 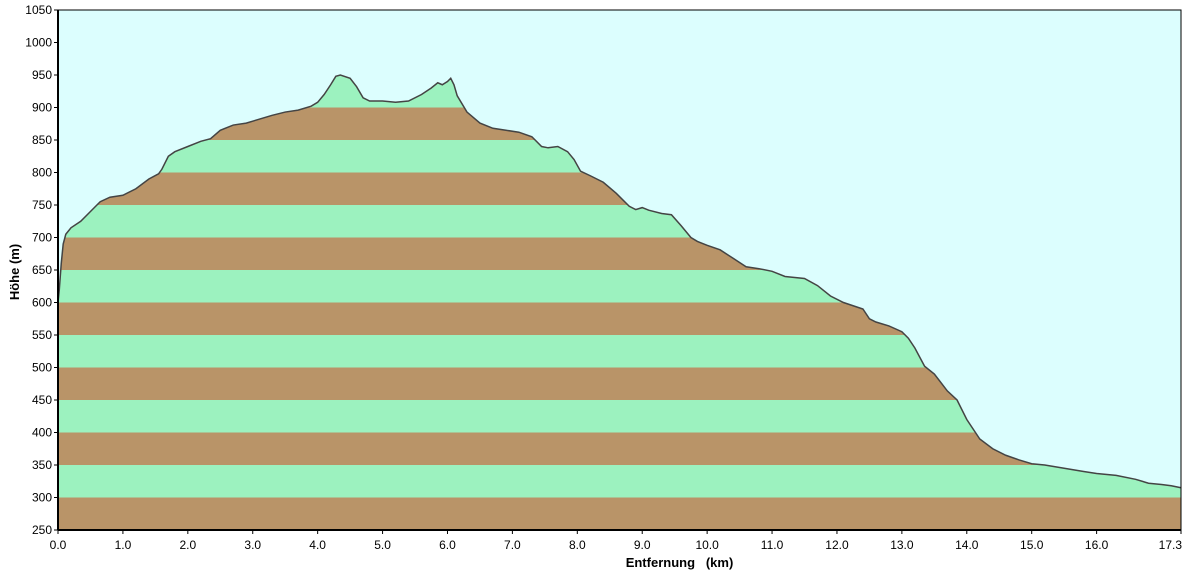 What do you see at coordinates (42, 205) in the screenshot?
I see `y-tick-label: 750` at bounding box center [42, 205].